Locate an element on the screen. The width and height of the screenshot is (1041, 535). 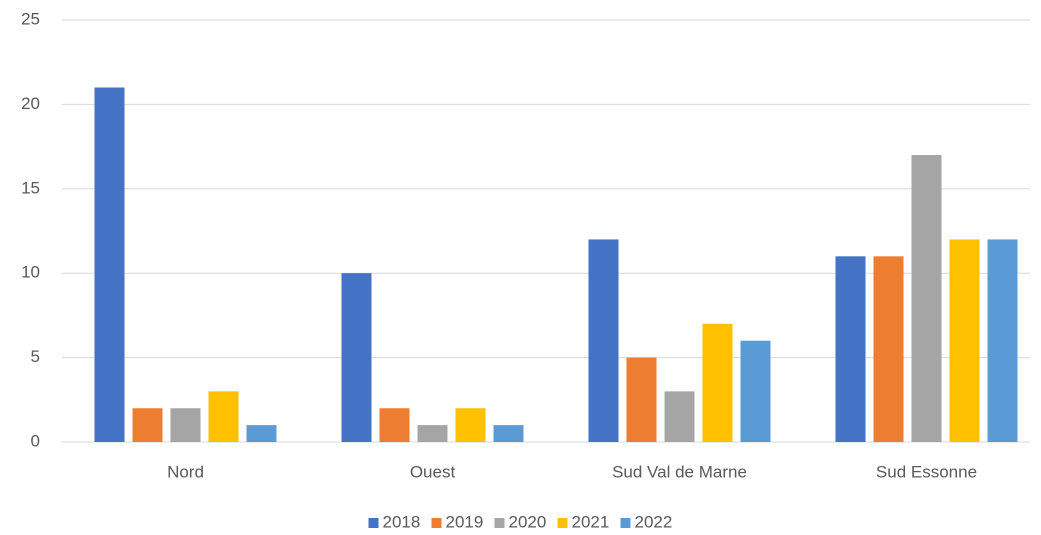
legend-label: 2021 is located at coordinates (591, 521).